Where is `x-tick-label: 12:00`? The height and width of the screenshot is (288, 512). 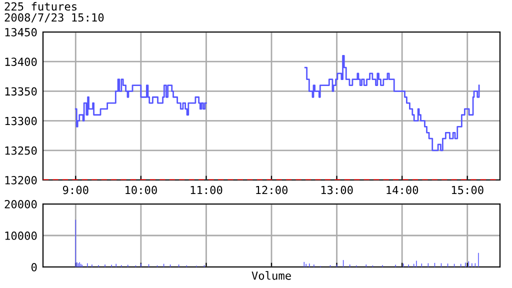 x-tick-label: 12:00 is located at coordinates (272, 190).